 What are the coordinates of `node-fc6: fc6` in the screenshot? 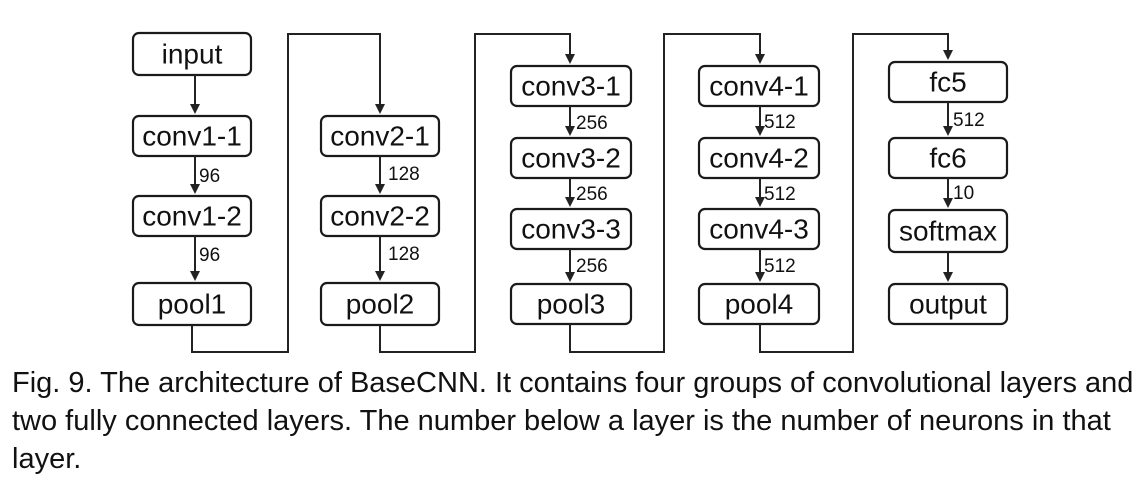 It's located at (948, 158).